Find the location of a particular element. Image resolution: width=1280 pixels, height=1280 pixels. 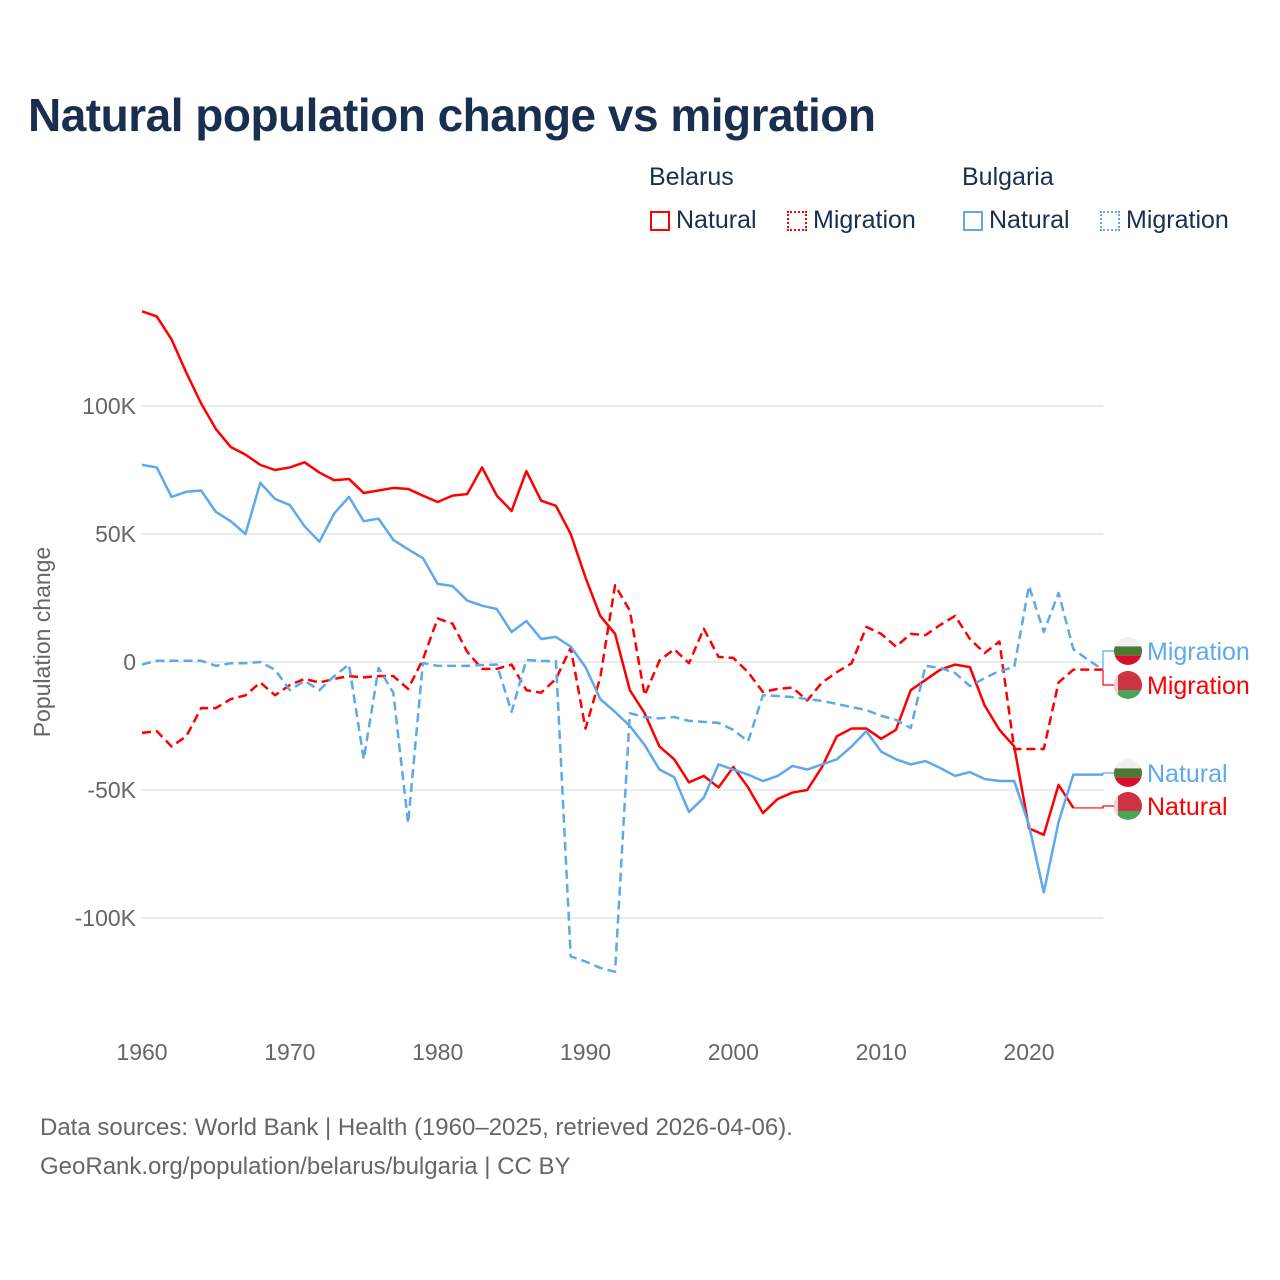

legend-group-belarus: Belarus is located at coordinates (691, 177).